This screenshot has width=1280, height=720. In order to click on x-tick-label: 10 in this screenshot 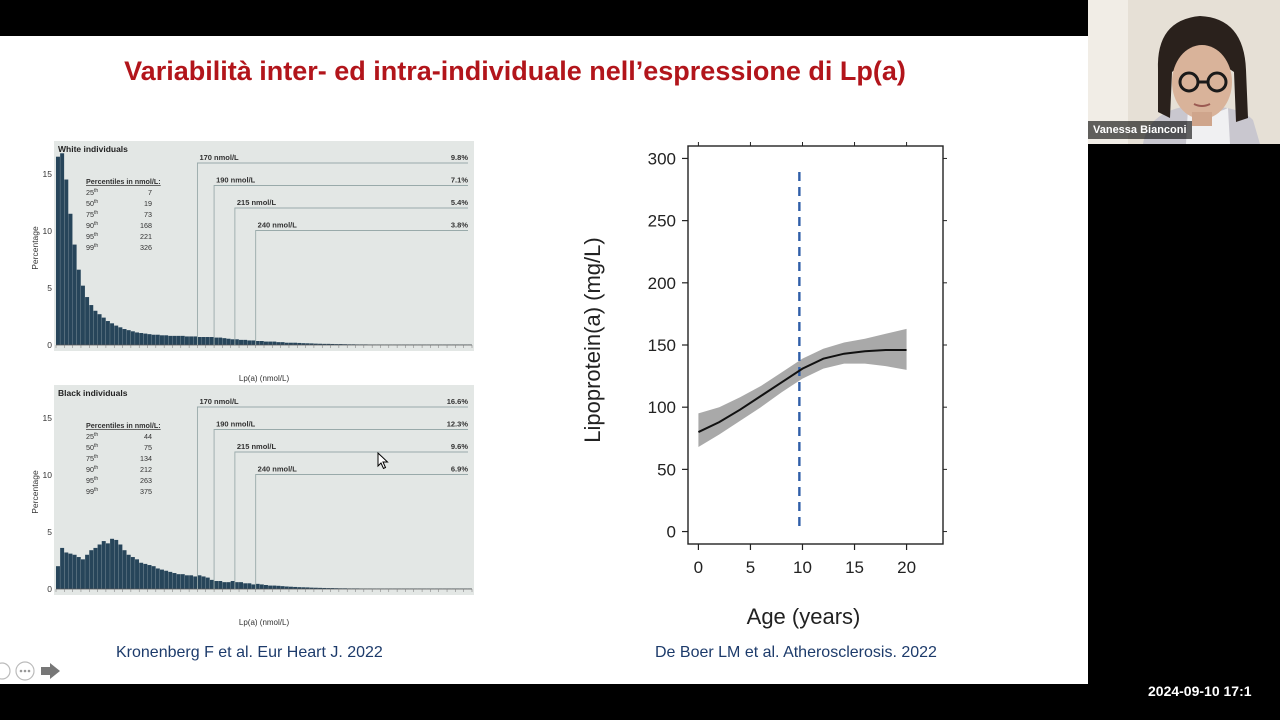, I will do `click(802, 567)`.